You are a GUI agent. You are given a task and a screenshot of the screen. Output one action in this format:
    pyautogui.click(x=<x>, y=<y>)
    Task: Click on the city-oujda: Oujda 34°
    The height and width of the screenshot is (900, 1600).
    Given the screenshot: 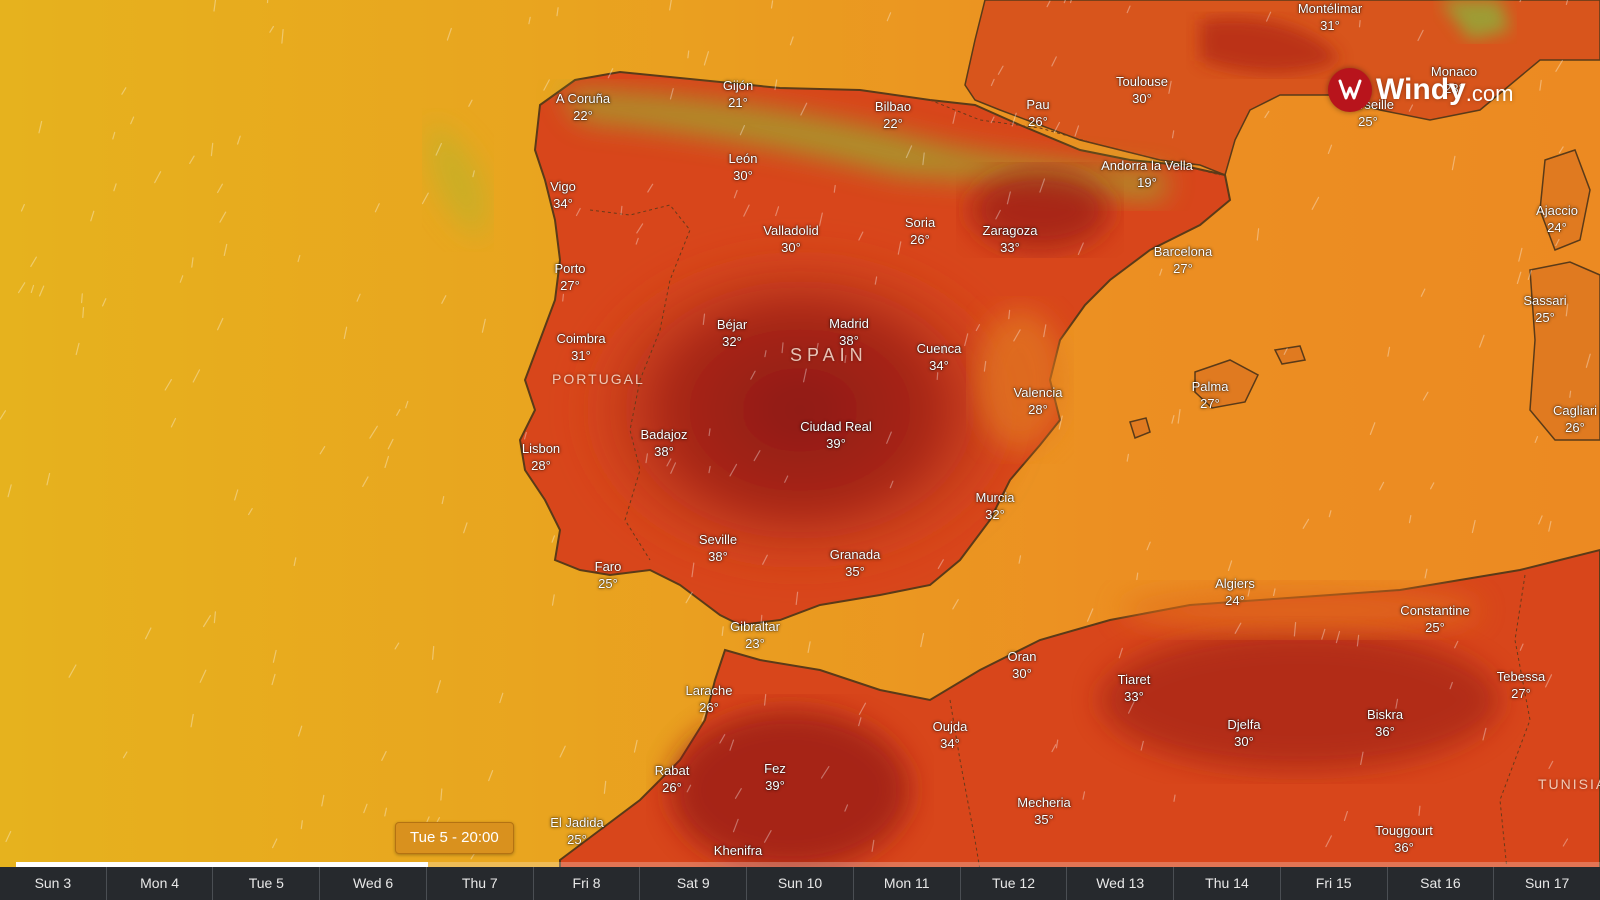 What is the action you would take?
    pyautogui.click(x=950, y=735)
    